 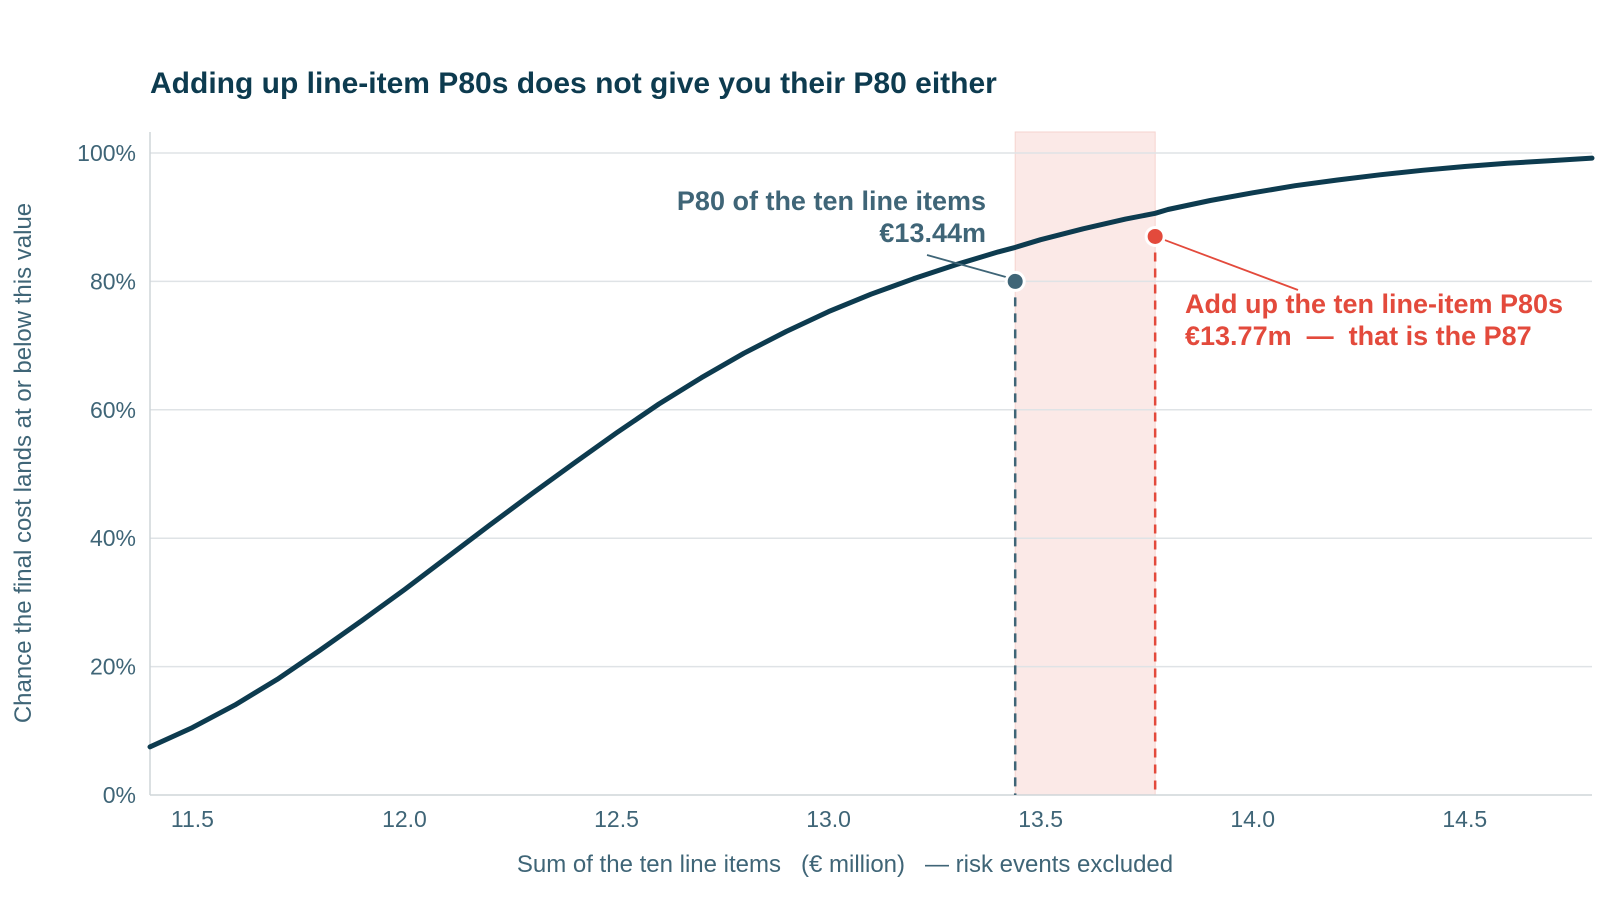 I want to click on x-tick-label: 14.5, so click(x=1464, y=819).